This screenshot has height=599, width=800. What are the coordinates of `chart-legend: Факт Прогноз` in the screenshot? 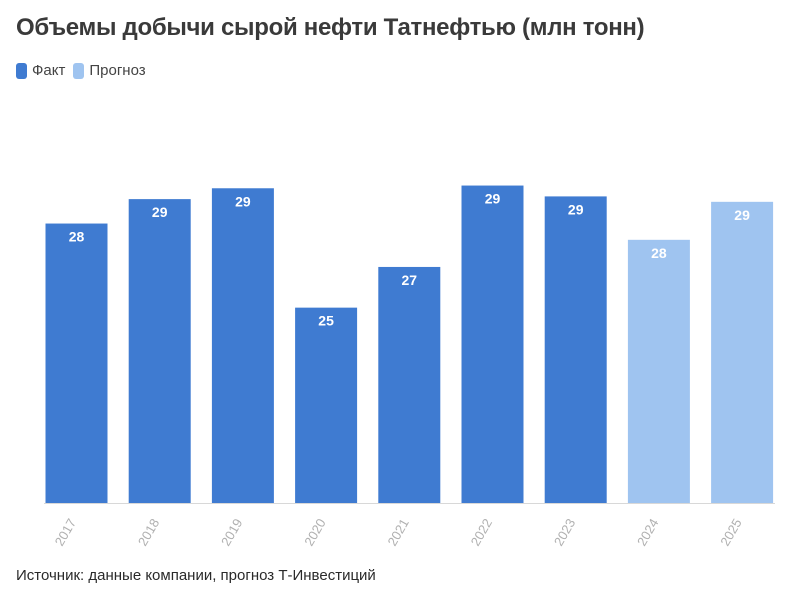 It's located at (85, 70).